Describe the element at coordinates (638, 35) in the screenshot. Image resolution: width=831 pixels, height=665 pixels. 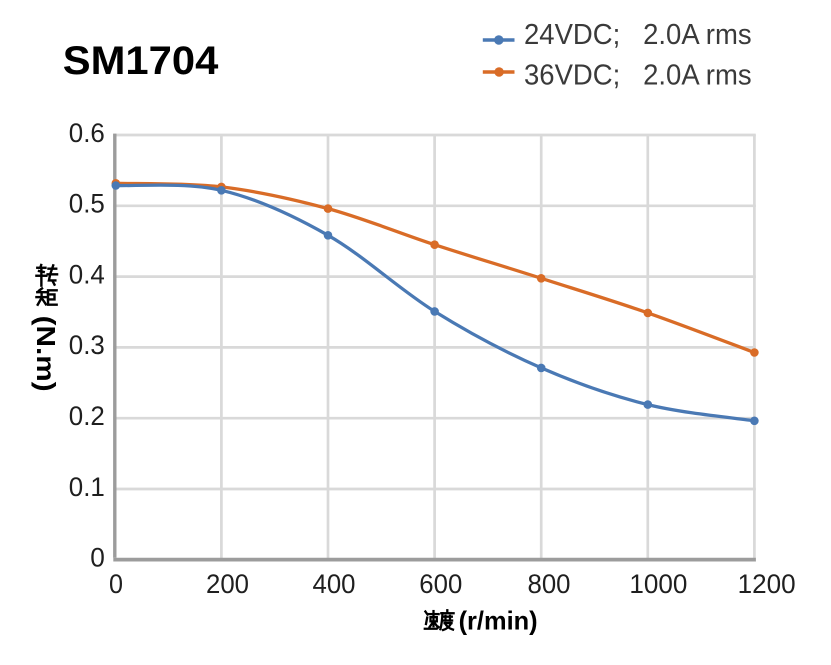
I see `svg-text: 24VDC; 2.0A rms` at that location.